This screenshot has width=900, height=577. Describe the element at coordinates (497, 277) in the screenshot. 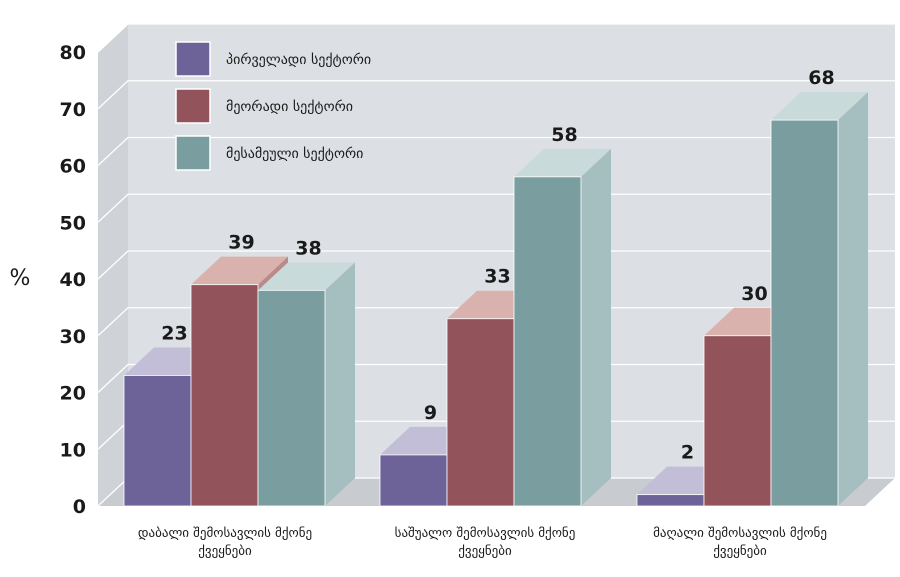

I see `data-label: 33` at that location.